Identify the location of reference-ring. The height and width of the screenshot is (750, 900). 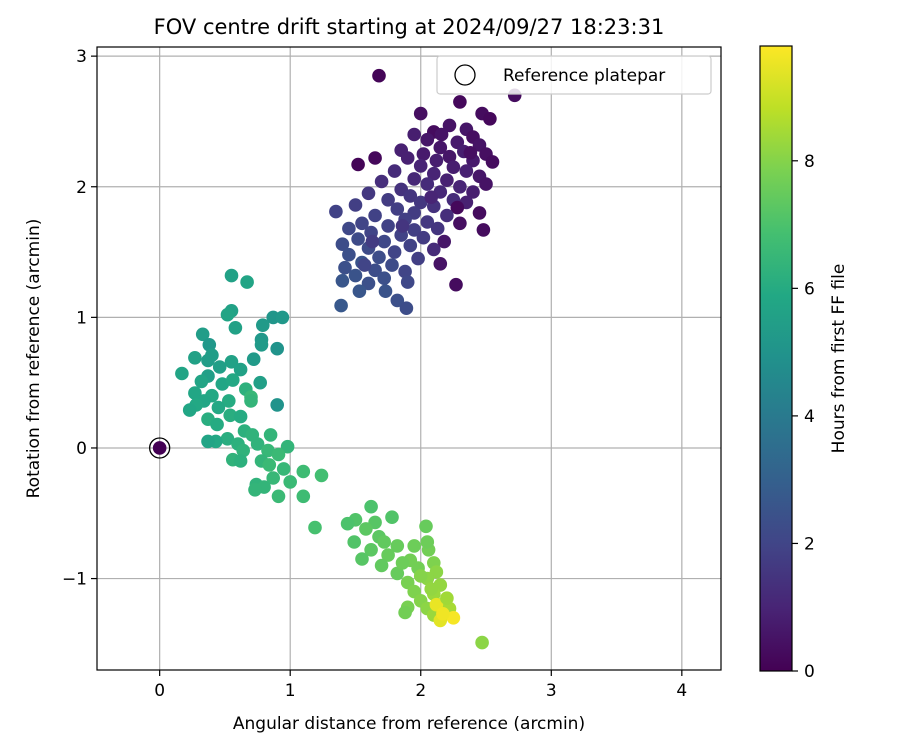
(160, 448).